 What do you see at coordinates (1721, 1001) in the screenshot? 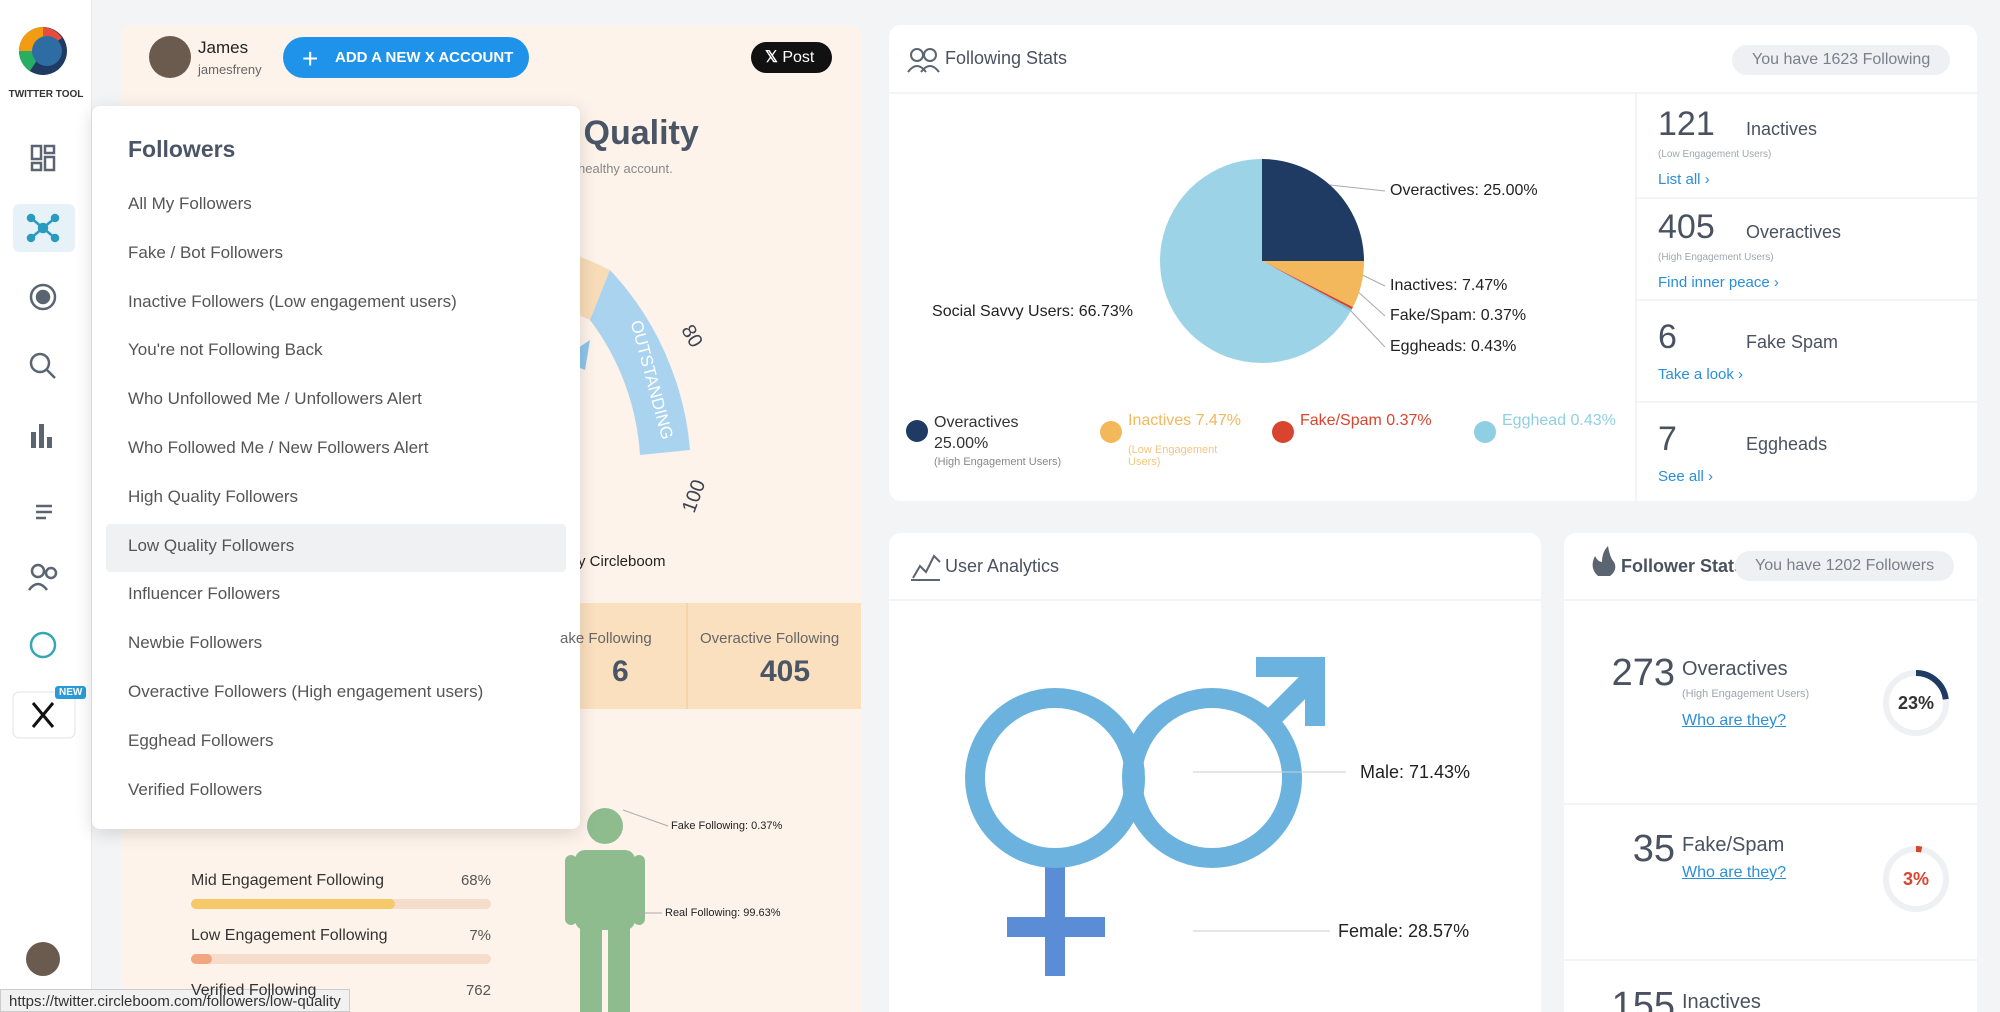
I see `row-label: Inactives` at bounding box center [1721, 1001].